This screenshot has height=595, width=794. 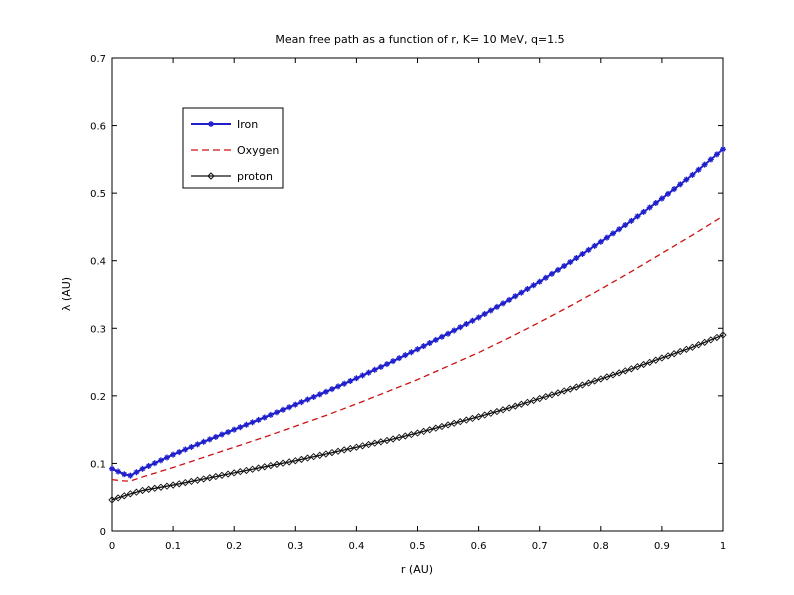 I want to click on y-tick-label: 0.6, so click(x=98, y=127).